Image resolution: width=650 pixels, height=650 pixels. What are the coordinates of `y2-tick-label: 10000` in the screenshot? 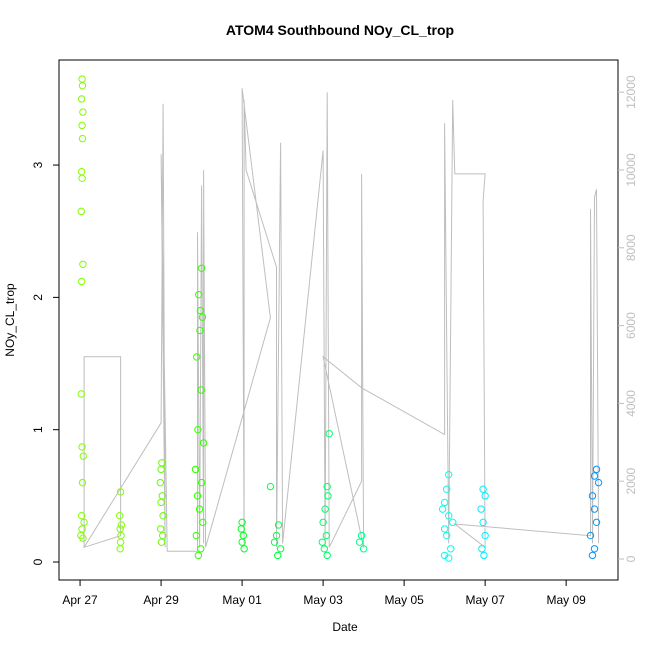 It's located at (631, 170).